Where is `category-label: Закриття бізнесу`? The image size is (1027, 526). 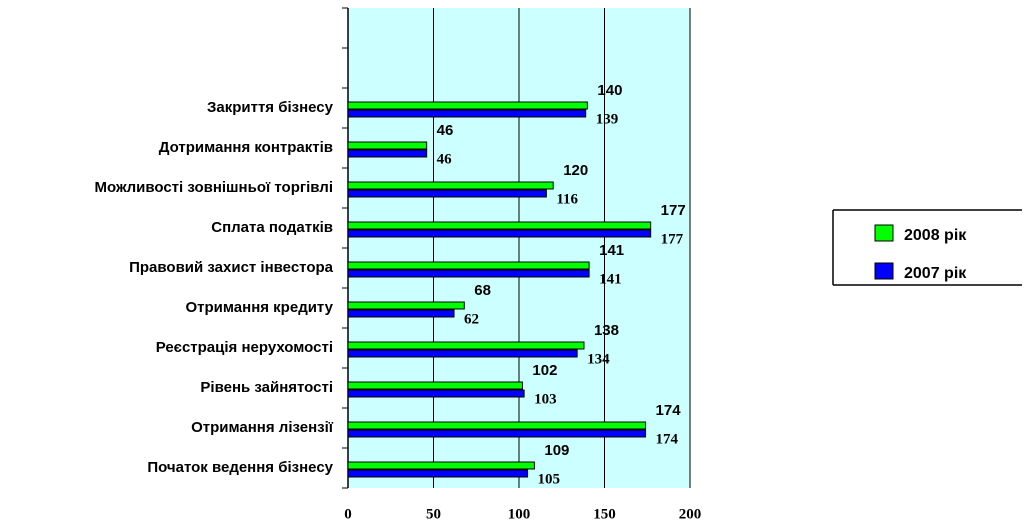 category-label: Закриття бізнесу is located at coordinates (270, 107).